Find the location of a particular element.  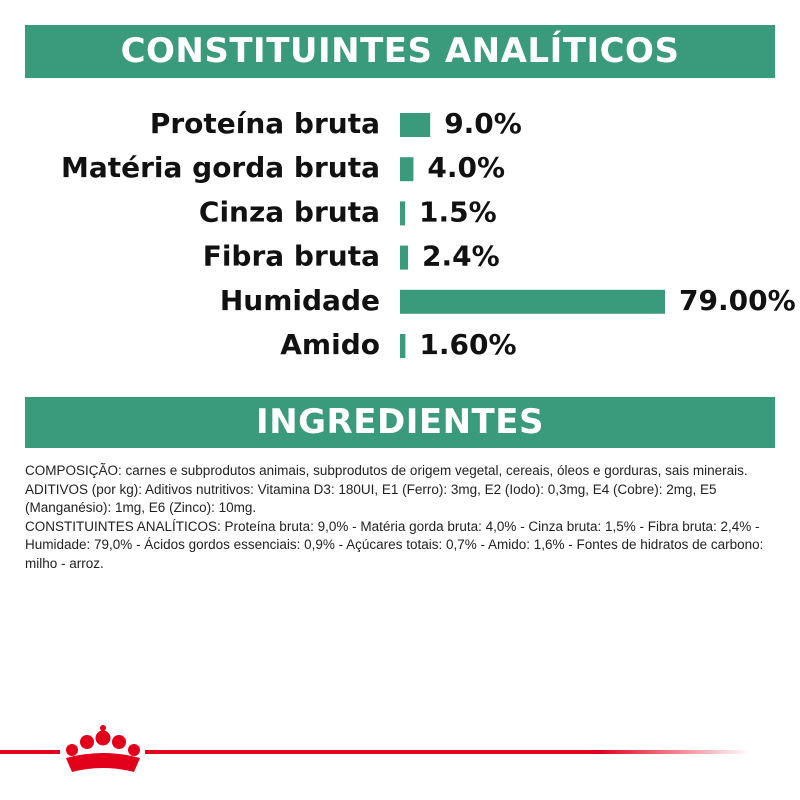

value-label: 9.0% is located at coordinates (483, 123).